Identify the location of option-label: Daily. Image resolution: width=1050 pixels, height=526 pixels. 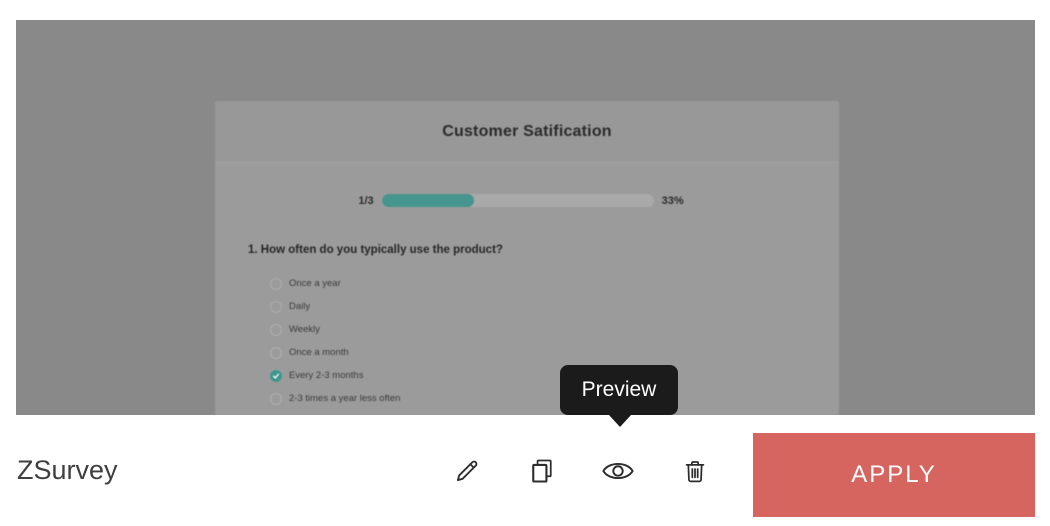
(300, 306).